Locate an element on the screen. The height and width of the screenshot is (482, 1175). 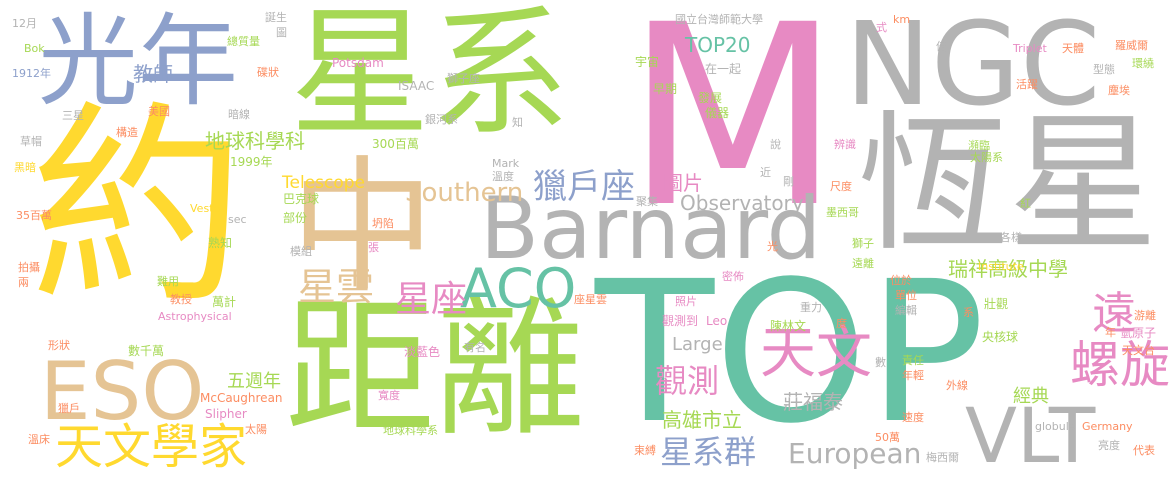
word-wenchuang: 溫床 is located at coordinates (39, 439).